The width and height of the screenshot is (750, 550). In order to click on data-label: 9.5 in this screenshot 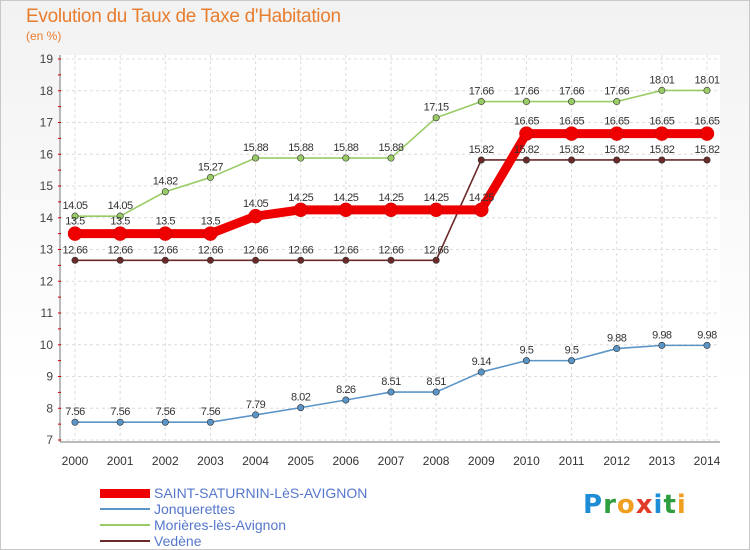, I will do `click(572, 351)`.